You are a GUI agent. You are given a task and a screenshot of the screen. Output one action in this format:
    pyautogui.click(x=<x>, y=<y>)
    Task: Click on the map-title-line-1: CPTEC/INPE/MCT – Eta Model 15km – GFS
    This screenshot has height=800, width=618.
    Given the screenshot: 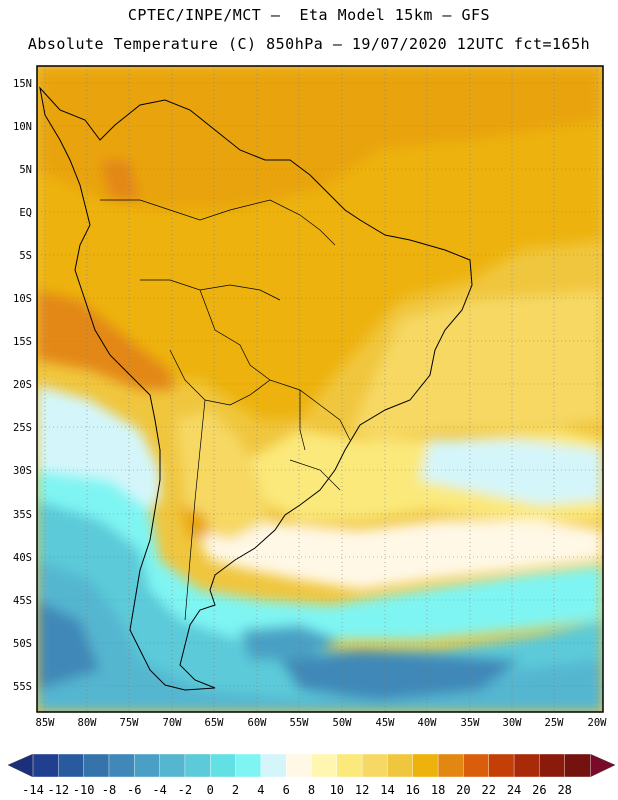 What is the action you would take?
    pyautogui.click(x=309, y=15)
    